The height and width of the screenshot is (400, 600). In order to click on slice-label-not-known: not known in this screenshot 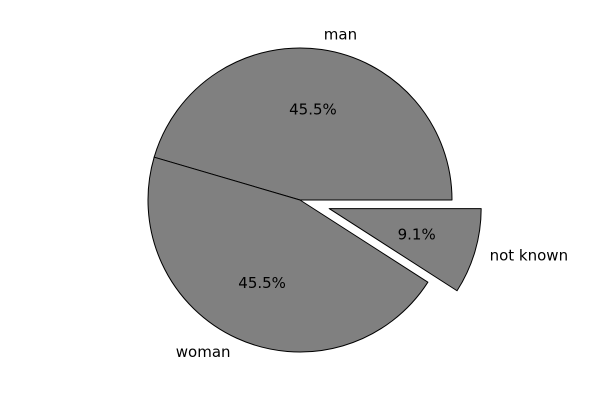, I will do `click(529, 256)`.